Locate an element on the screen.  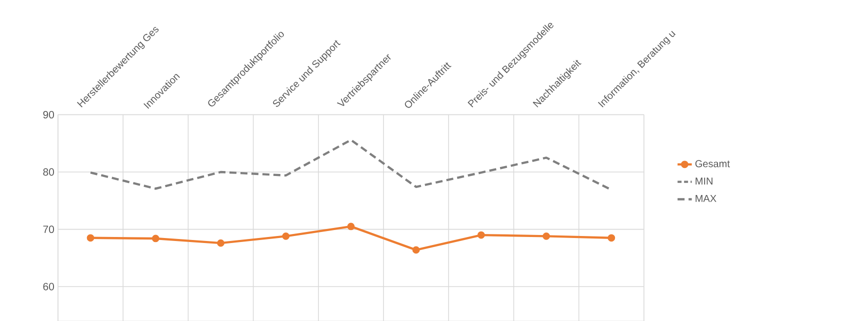
y-tick-label: 70 is located at coordinates (48, 230).